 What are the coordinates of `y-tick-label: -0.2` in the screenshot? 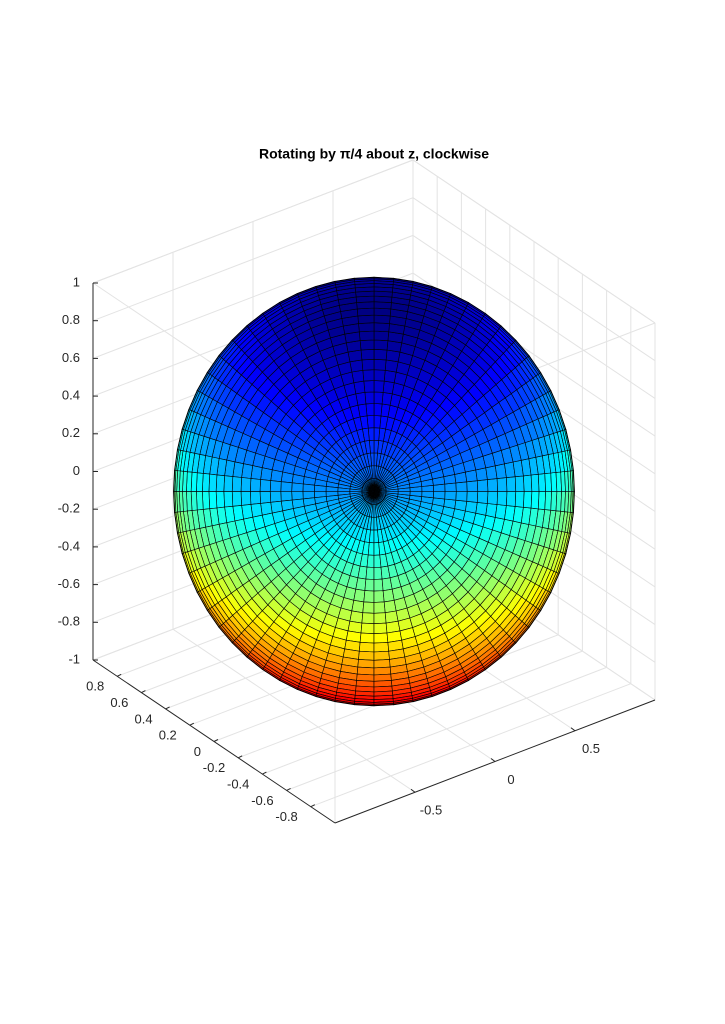 It's located at (214, 767).